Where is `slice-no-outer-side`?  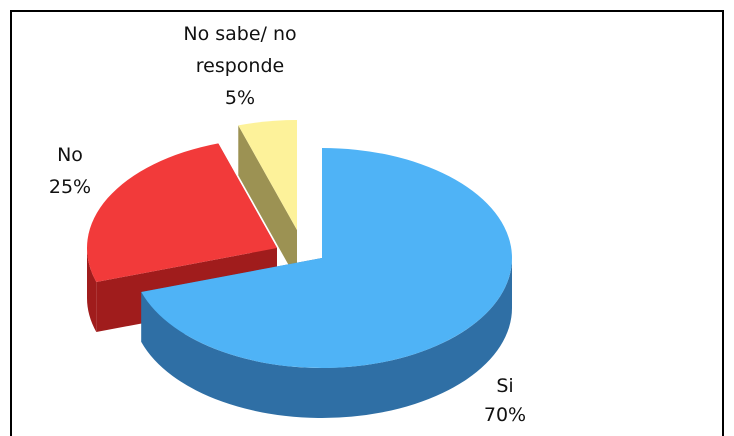 slice-no-outer-side is located at coordinates (92, 290).